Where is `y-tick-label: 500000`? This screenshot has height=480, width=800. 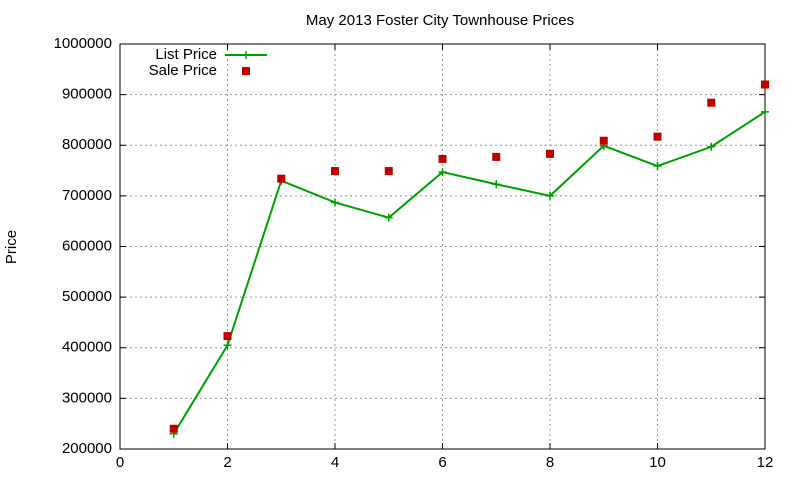 y-tick-label: 500000 is located at coordinates (87, 296).